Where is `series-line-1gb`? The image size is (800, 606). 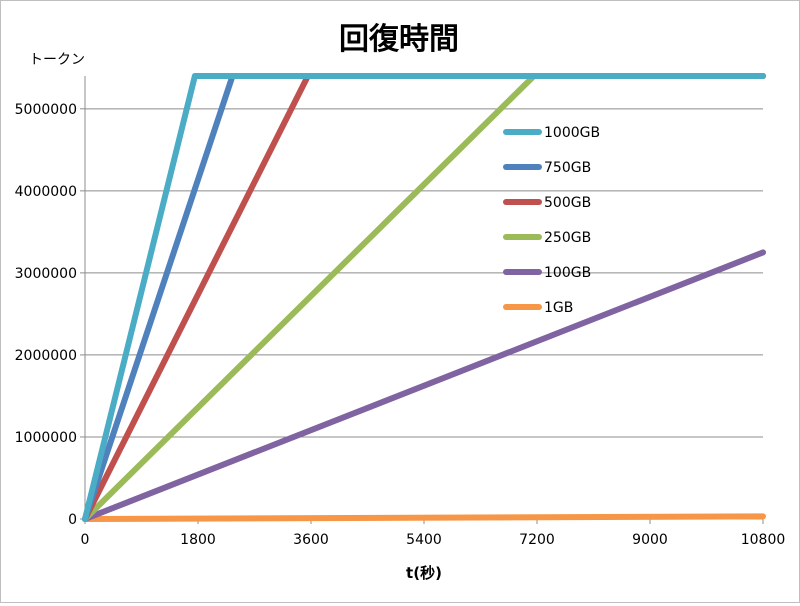 series-line-1gb is located at coordinates (424, 517).